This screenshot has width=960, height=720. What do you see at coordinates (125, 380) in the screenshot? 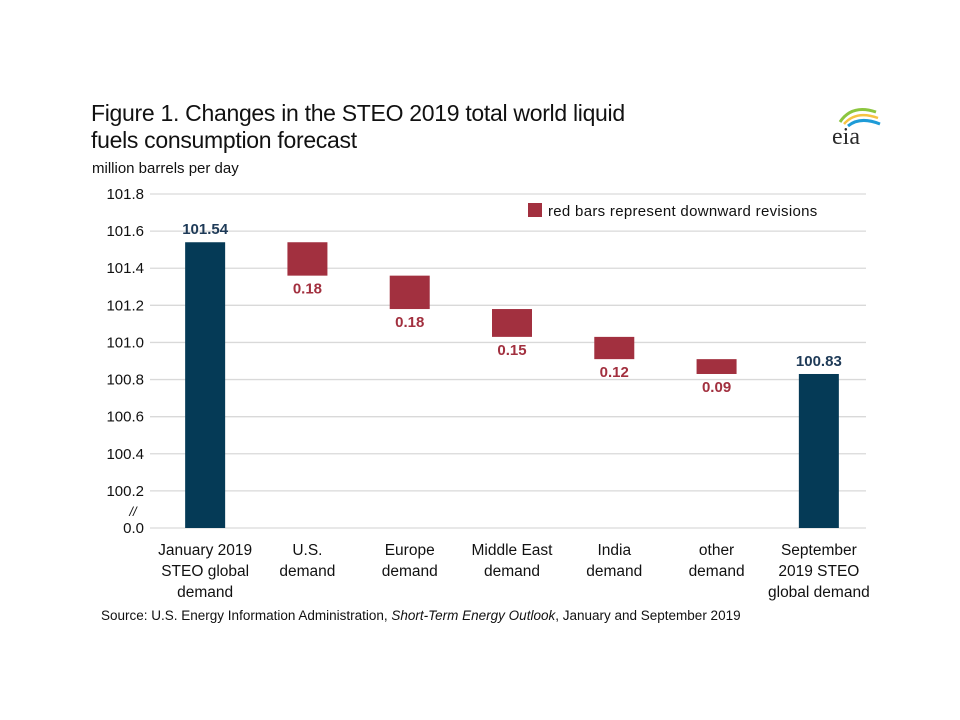
I see `y-tick-label: 100.8` at bounding box center [125, 380].